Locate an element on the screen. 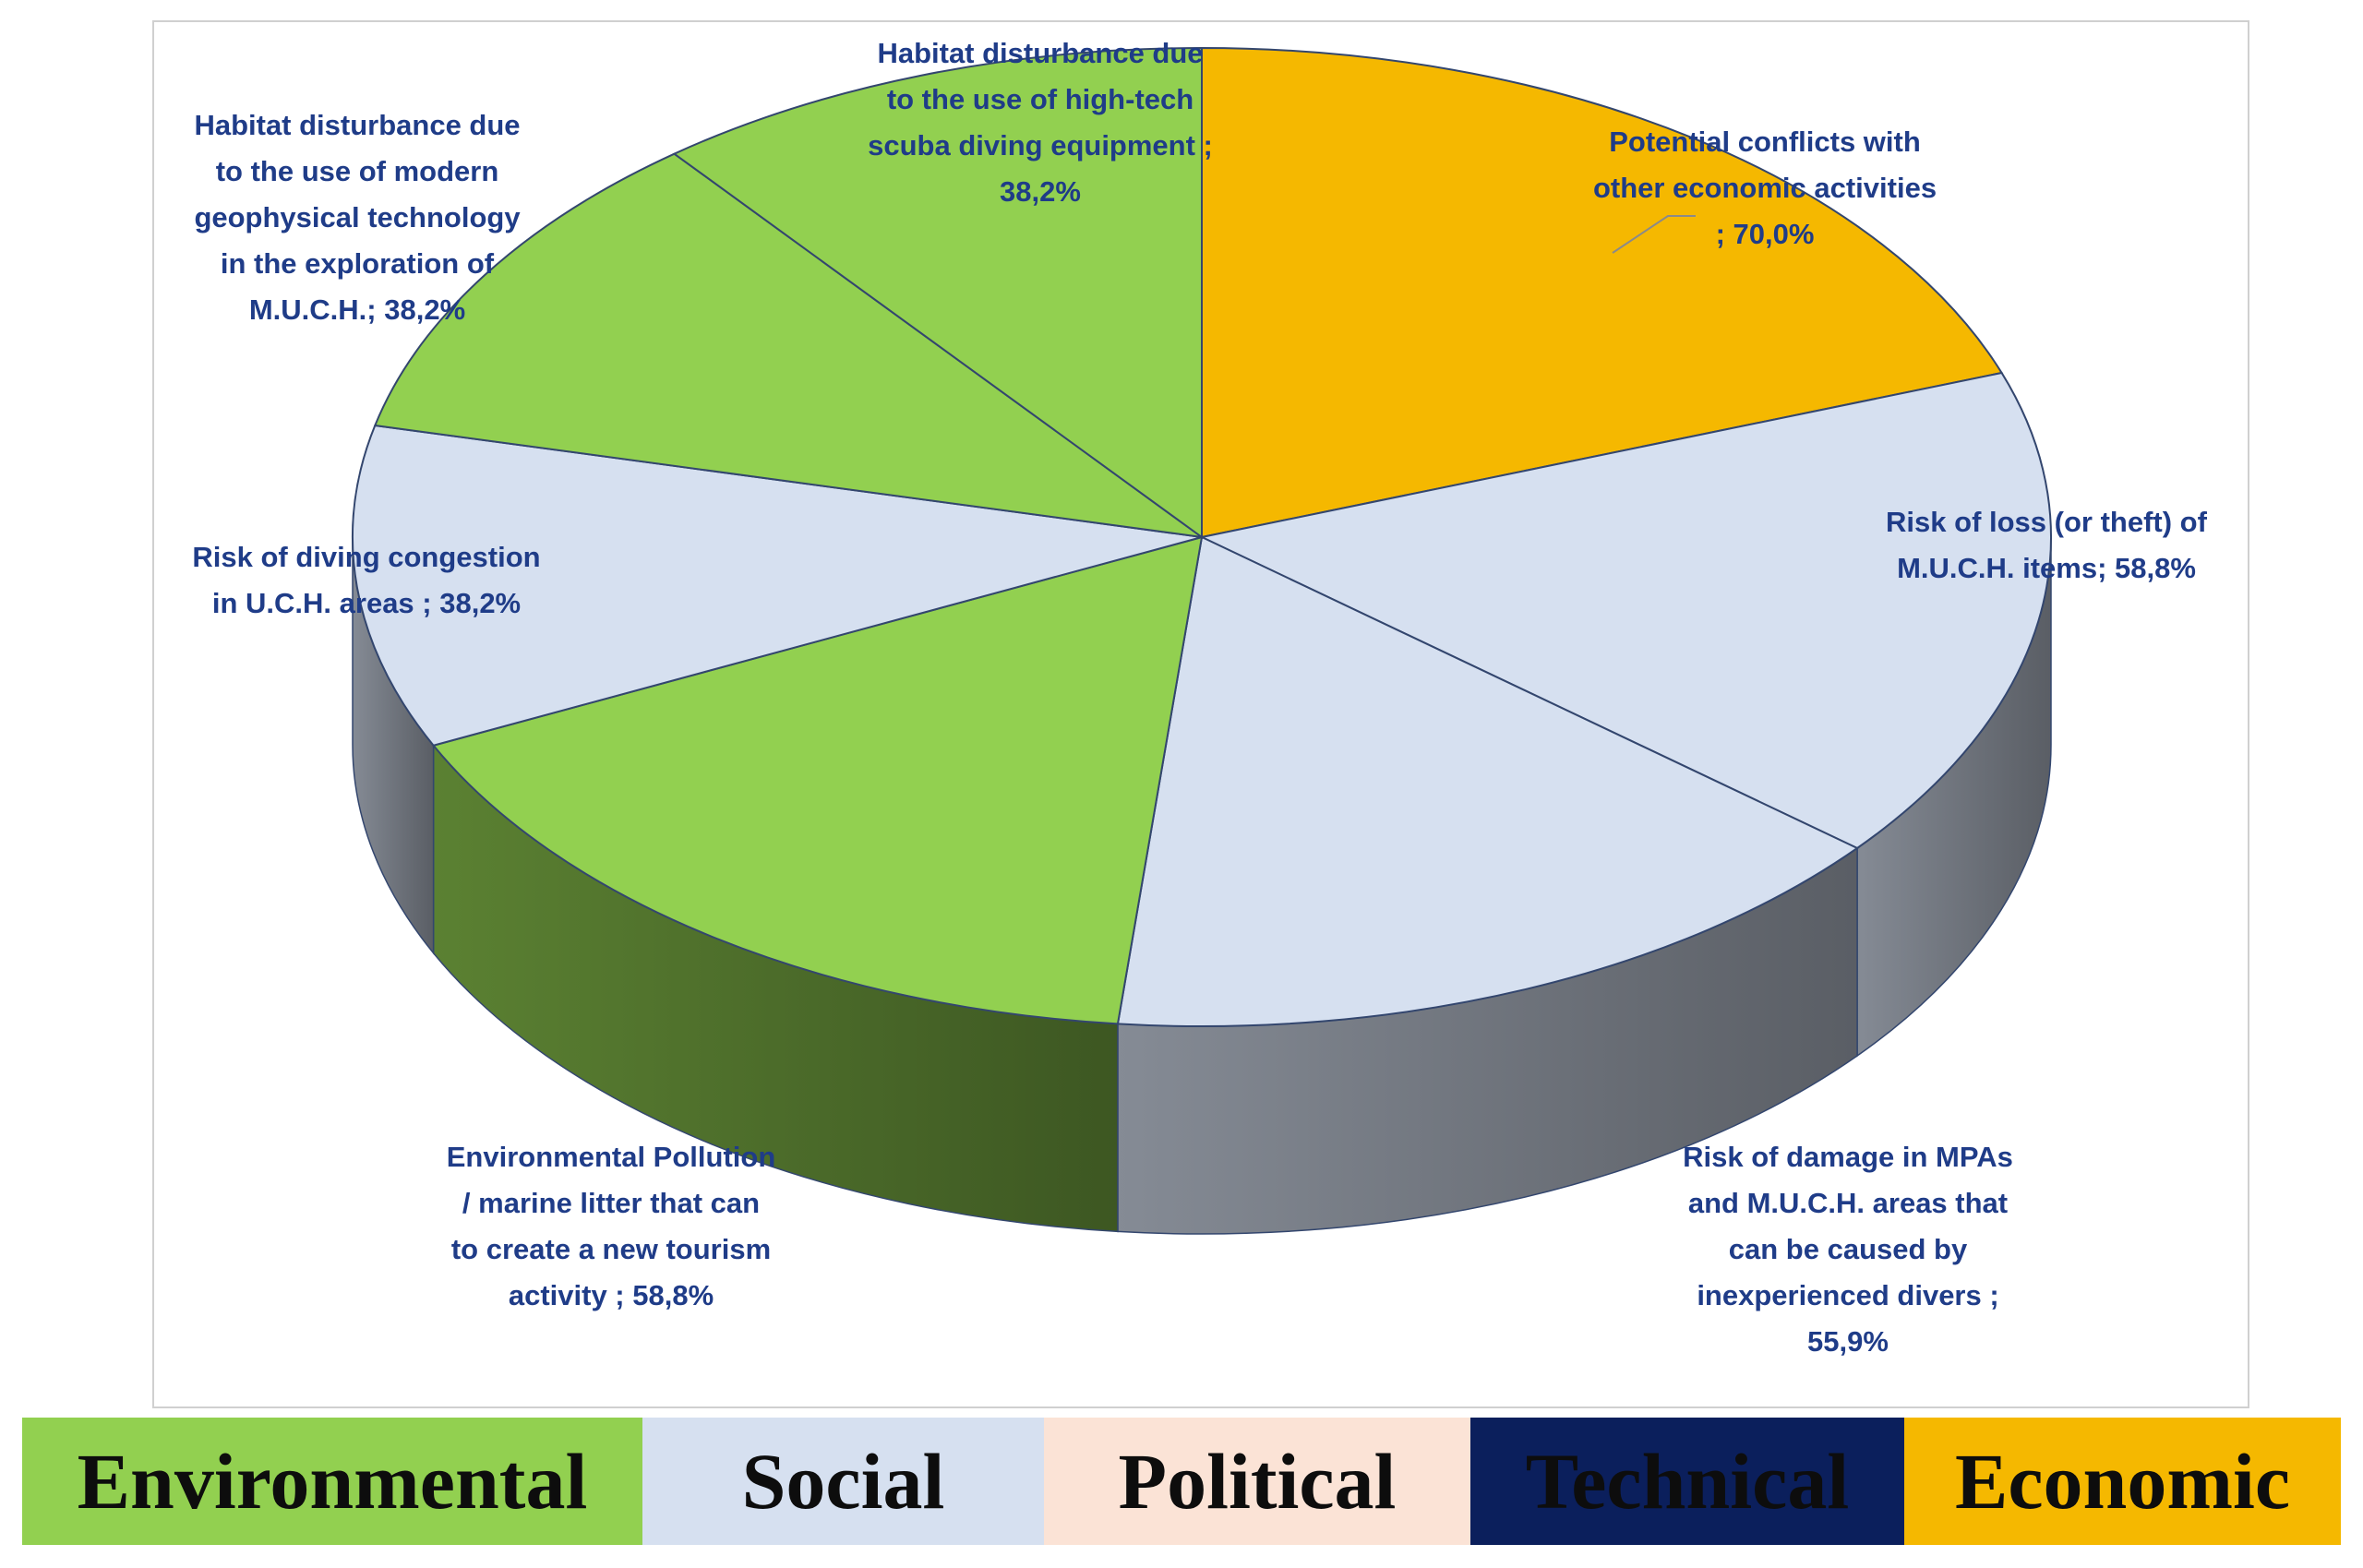 The image size is (2363, 1568). legend-label-political: Political is located at coordinates (1258, 1481).